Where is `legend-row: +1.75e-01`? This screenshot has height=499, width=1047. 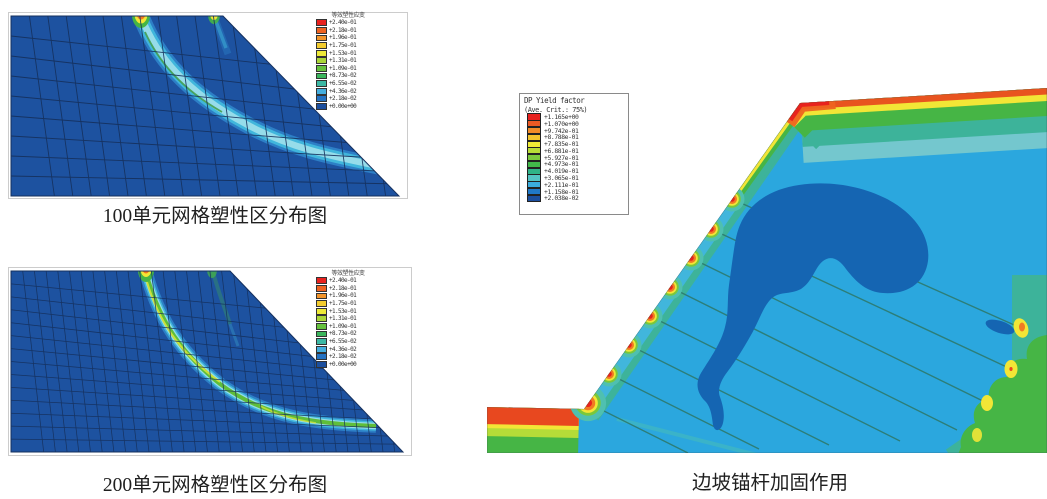
legend-row: +1.75e-01 is located at coordinates (348, 46).